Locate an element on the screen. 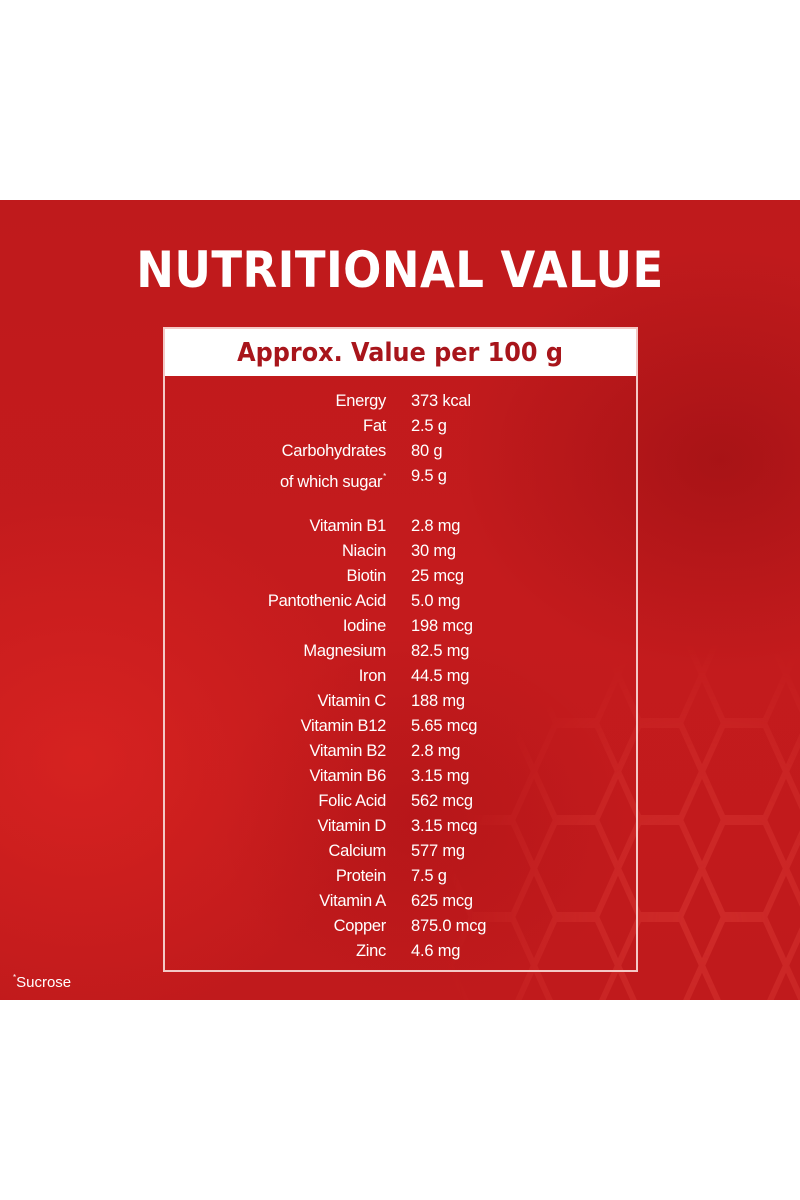 The image size is (800, 1200). nutrient-value: 5.0 mg is located at coordinates (436, 601).